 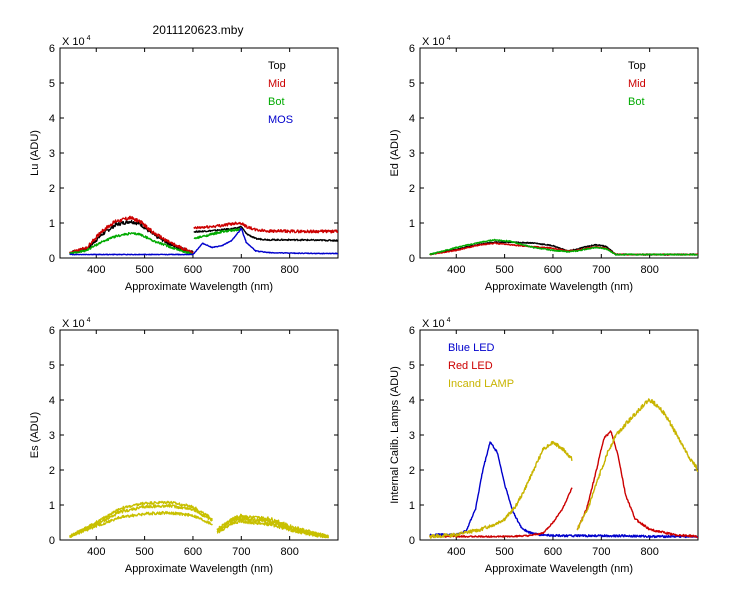 What do you see at coordinates (35, 435) in the screenshot?
I see `y-axis-label: Es (ADU)` at bounding box center [35, 435].